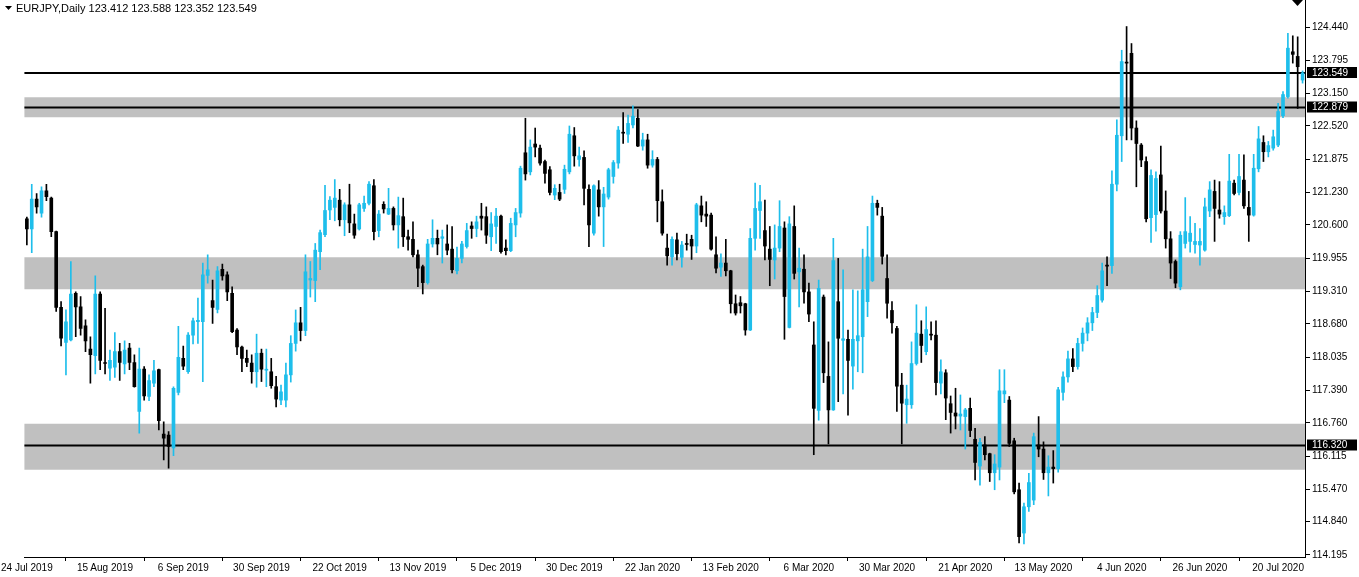  What do you see at coordinates (1278, 567) in the screenshot?
I see `x-tick-label: 20 Jul 2020` at bounding box center [1278, 567].